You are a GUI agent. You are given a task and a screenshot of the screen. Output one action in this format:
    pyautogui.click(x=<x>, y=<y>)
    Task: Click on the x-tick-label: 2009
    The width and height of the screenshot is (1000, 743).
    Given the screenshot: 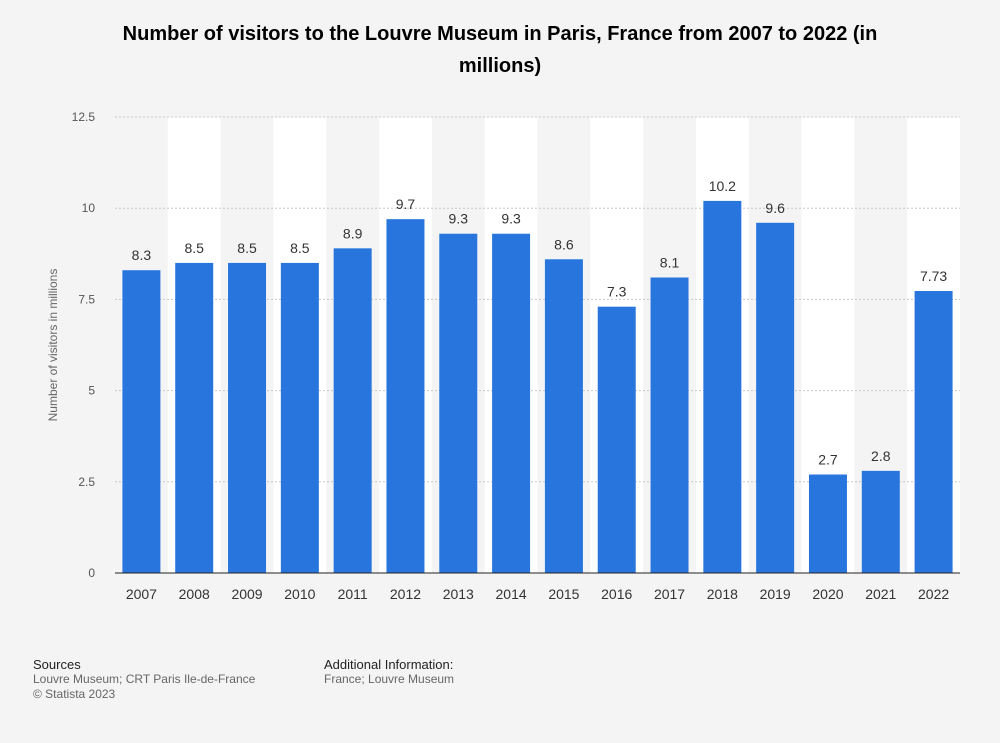 What is the action you would take?
    pyautogui.click(x=246, y=594)
    